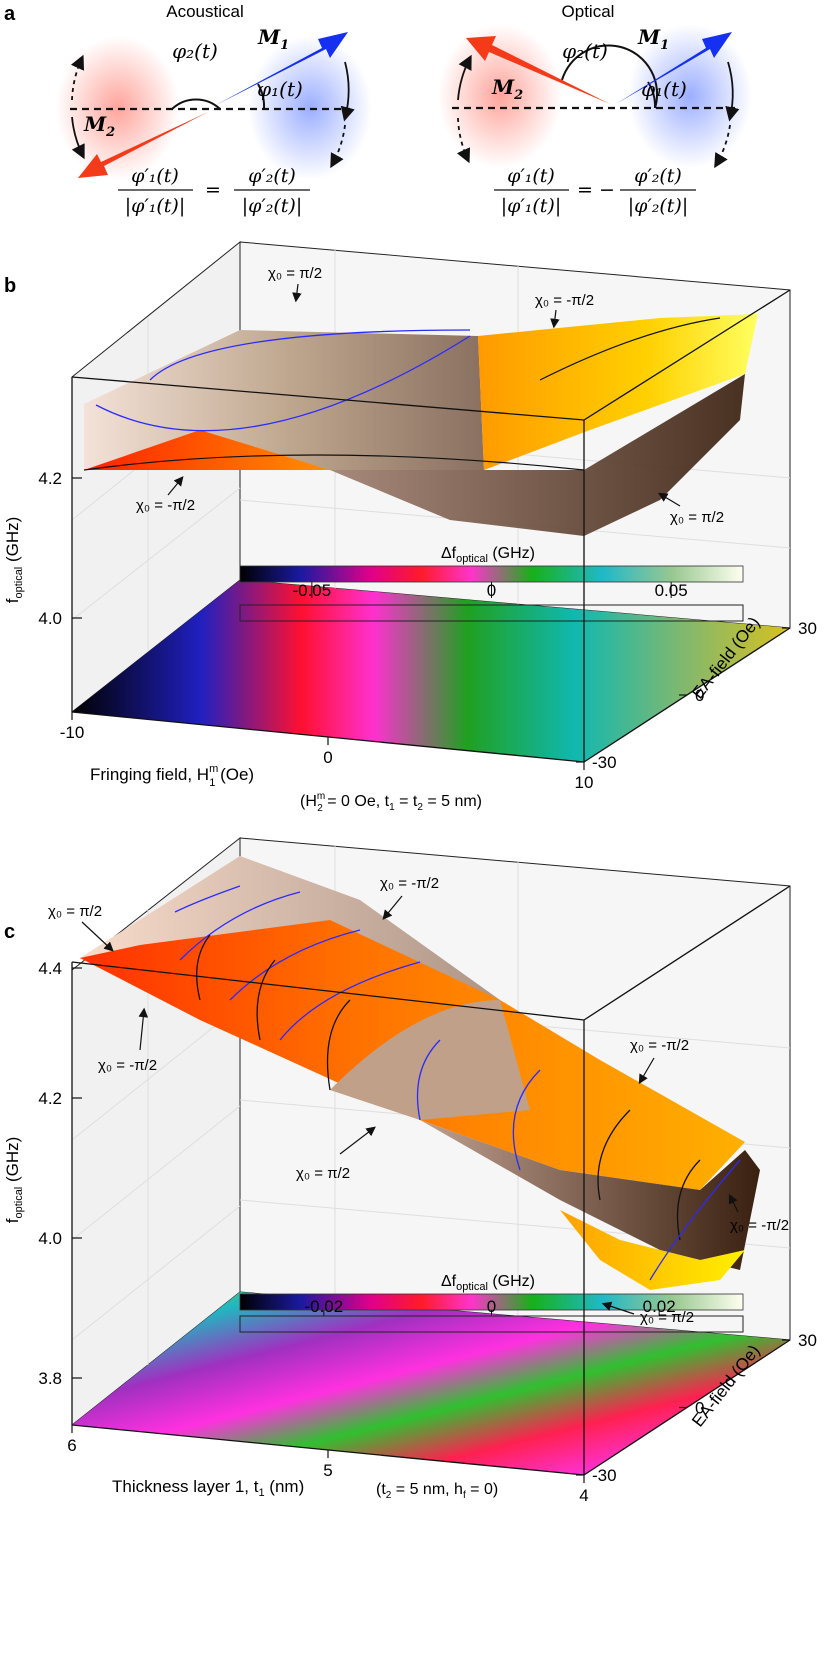 The height and width of the screenshot is (1662, 830). I want to click on panel-c-label: c, so click(9, 932).